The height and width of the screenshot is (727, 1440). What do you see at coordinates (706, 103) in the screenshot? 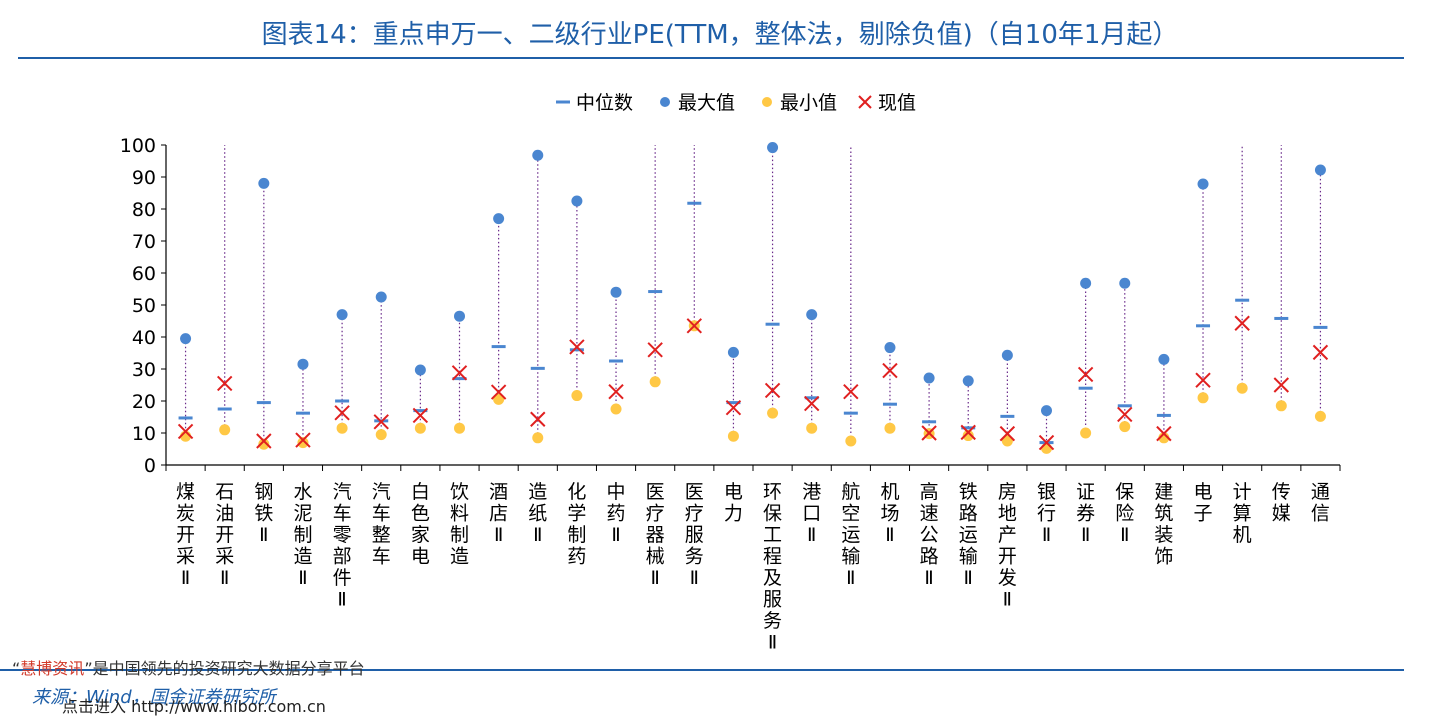
I see `legend-label: 最大值` at bounding box center [706, 103].